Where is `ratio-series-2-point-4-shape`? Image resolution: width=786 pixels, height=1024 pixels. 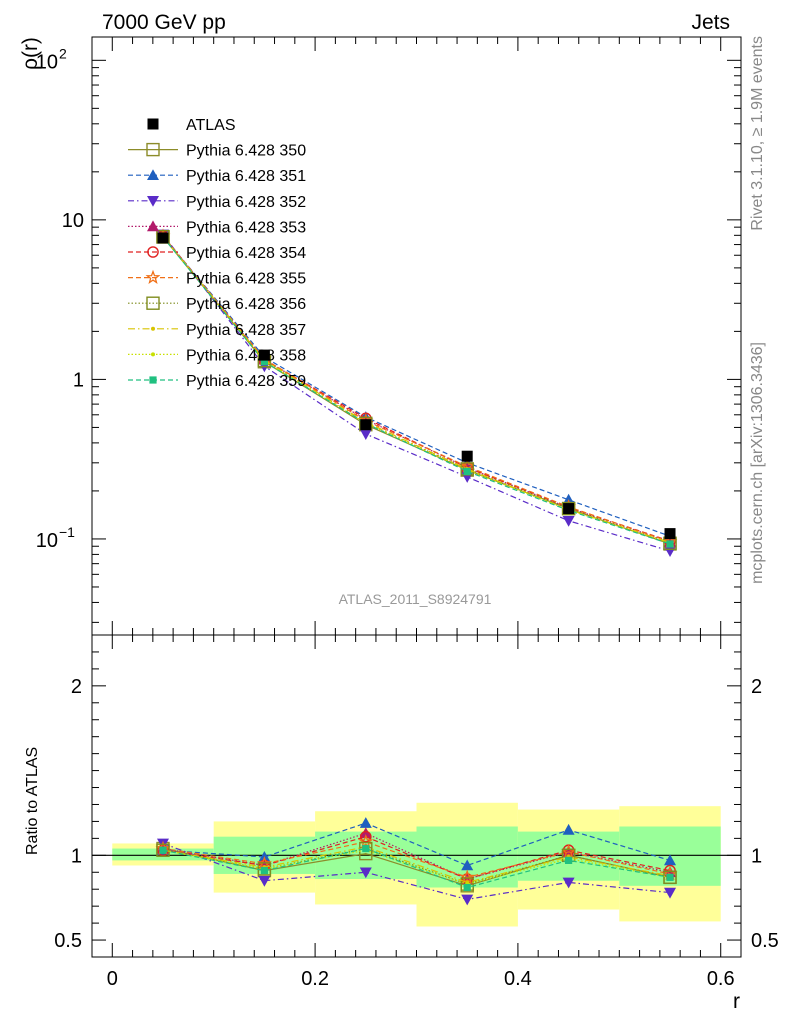
ratio-series-2-point-4-shape is located at coordinates (568, 883).